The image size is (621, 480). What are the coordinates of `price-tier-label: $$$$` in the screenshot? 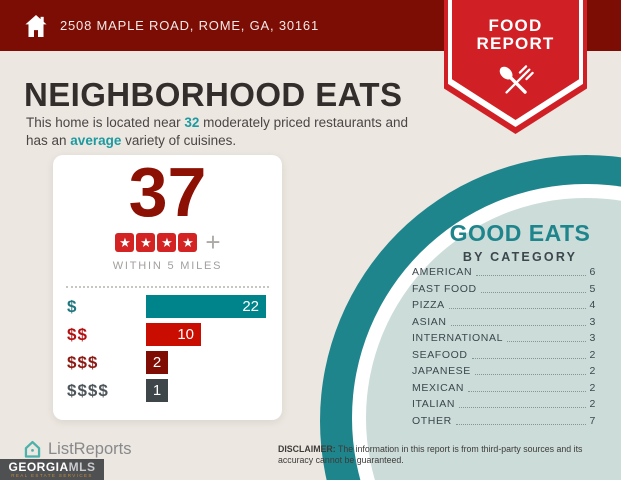 It's located at (88, 390).